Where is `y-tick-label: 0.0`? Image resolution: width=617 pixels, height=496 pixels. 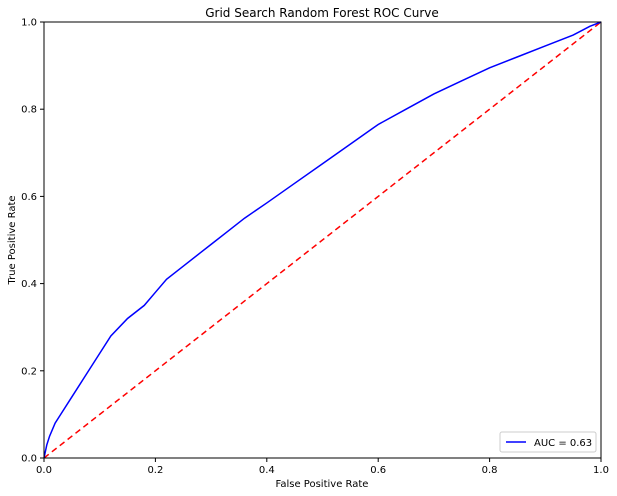
y-tick-label: 0.0 is located at coordinates (29, 459).